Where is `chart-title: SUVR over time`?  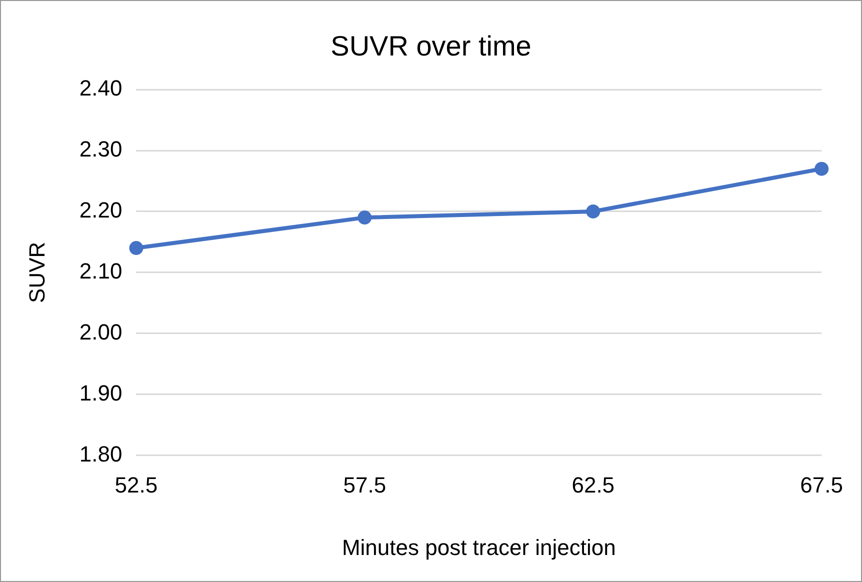 chart-title: SUVR over time is located at coordinates (431, 46).